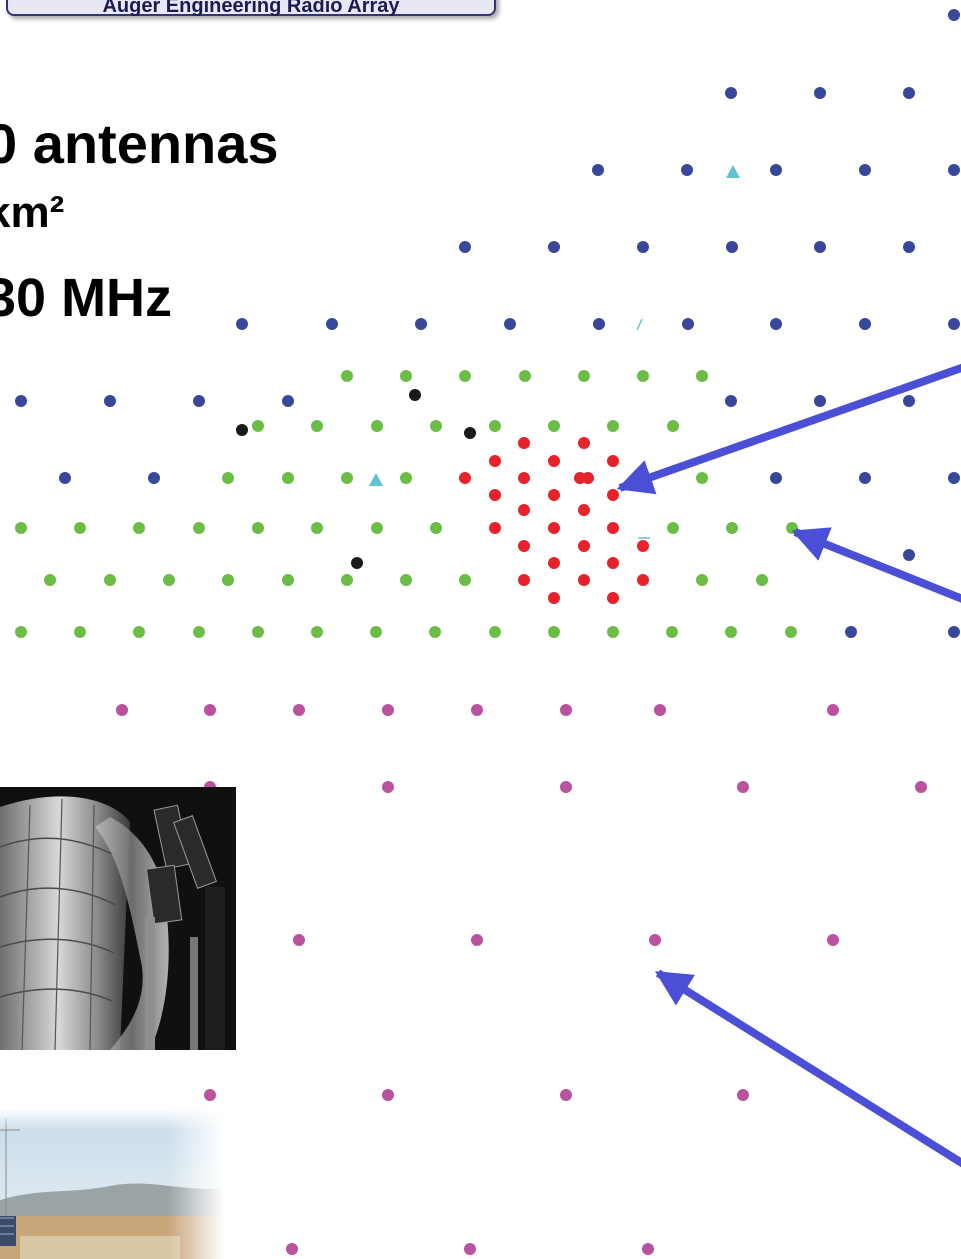 The image size is (961, 1259). Describe the element at coordinates (876, 565) in the screenshot. I see `arrow-to-green-stations` at that location.